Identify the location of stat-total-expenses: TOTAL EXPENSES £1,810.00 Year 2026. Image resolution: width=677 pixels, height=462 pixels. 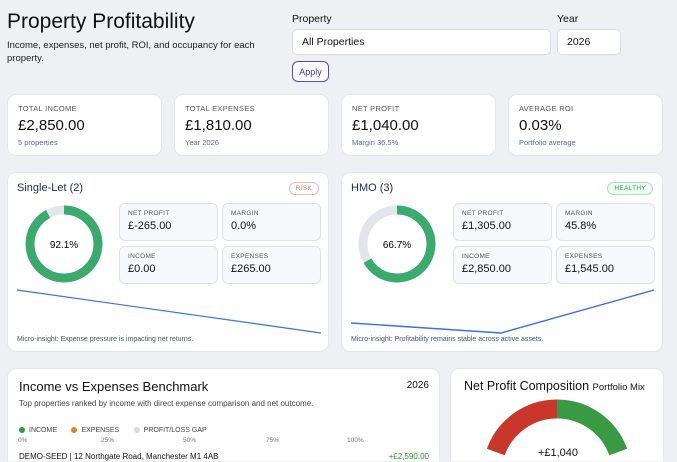
(251, 125).